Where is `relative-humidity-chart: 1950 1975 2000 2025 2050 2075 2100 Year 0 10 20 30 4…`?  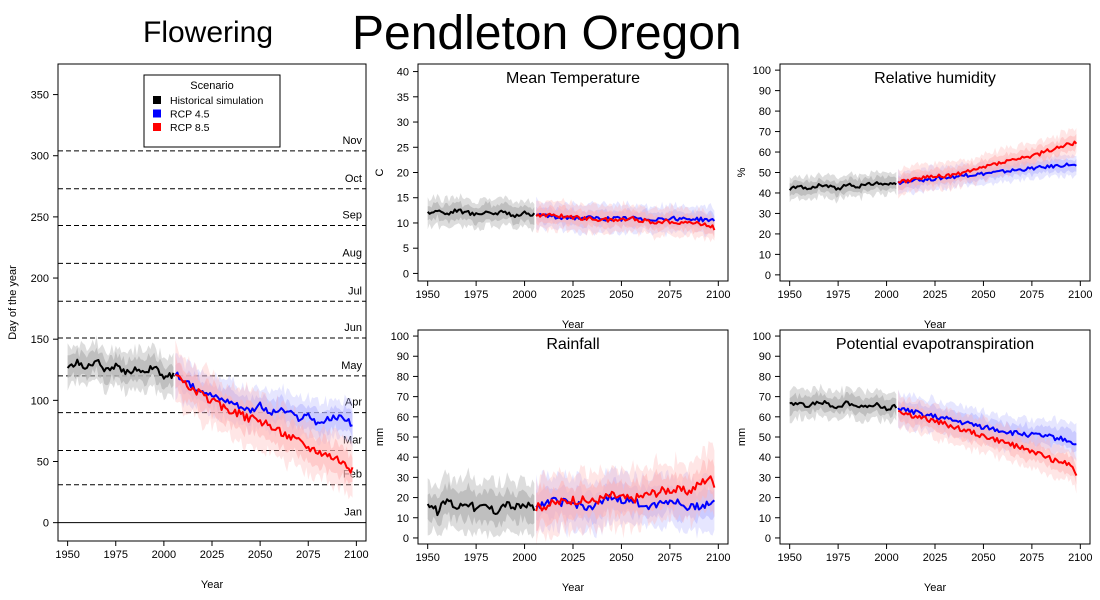
relative-humidity-chart: 1950 1975 2000 2025 2050 2075 2100 Year 0 10 20 30 4… is located at coordinates (914, 197).